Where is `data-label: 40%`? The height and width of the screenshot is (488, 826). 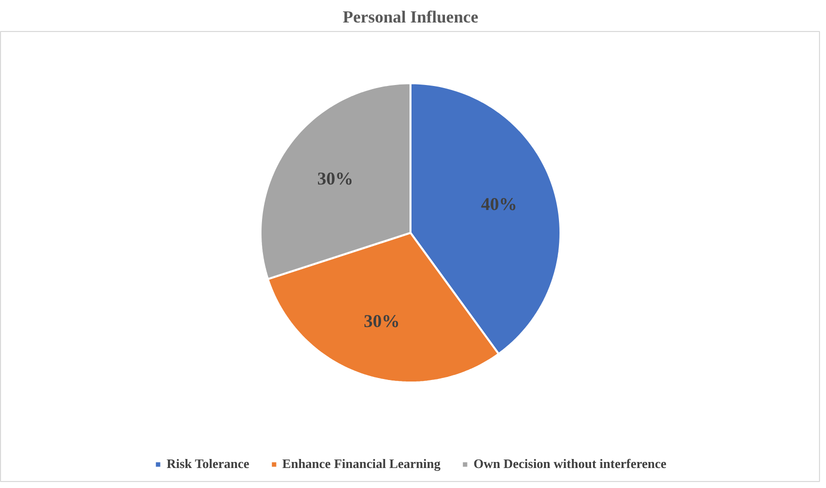
data-label: 40% is located at coordinates (498, 204).